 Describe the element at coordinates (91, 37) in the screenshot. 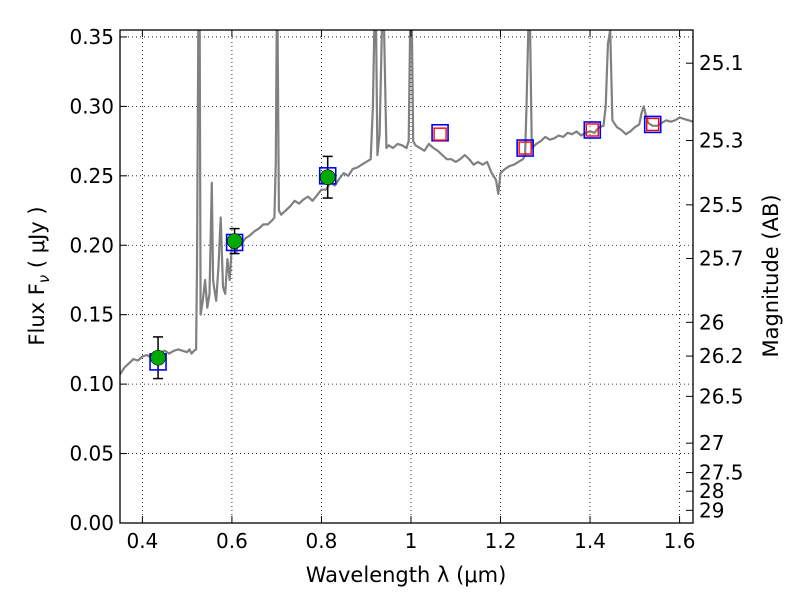

I see `y-tick-label: 0.35` at that location.